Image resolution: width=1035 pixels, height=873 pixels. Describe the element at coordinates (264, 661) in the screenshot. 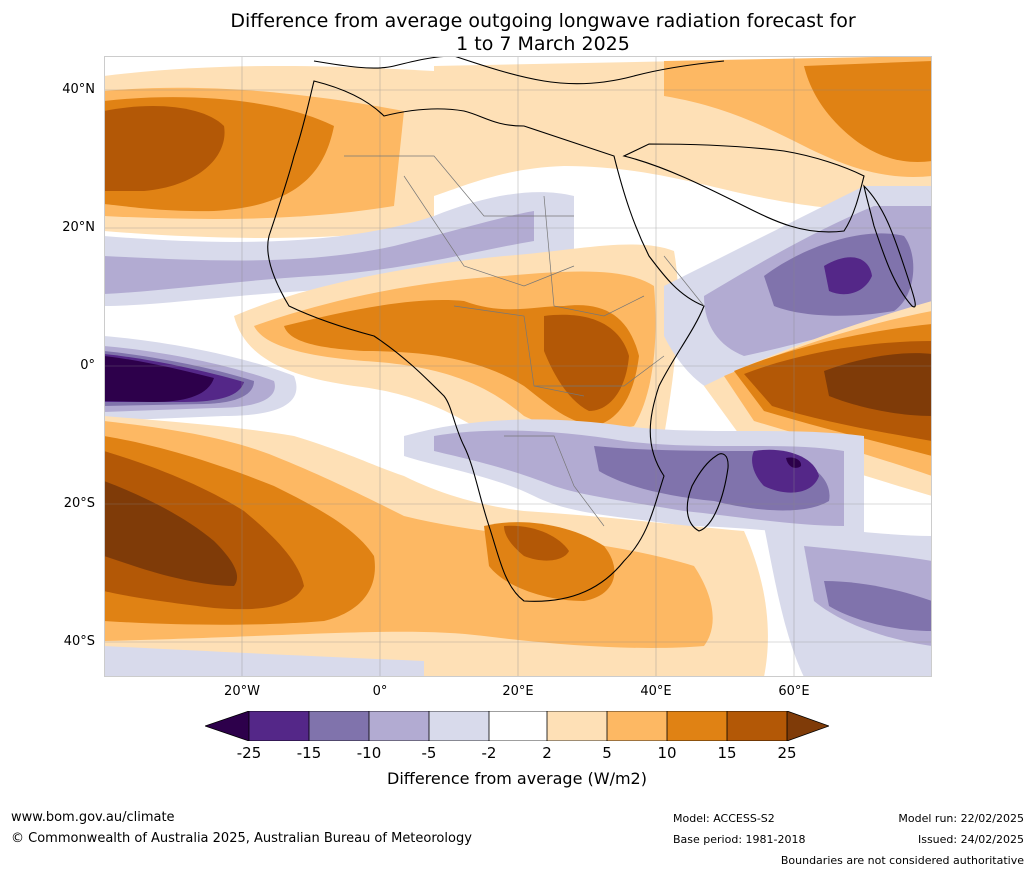

I see `far-south-negative` at that location.